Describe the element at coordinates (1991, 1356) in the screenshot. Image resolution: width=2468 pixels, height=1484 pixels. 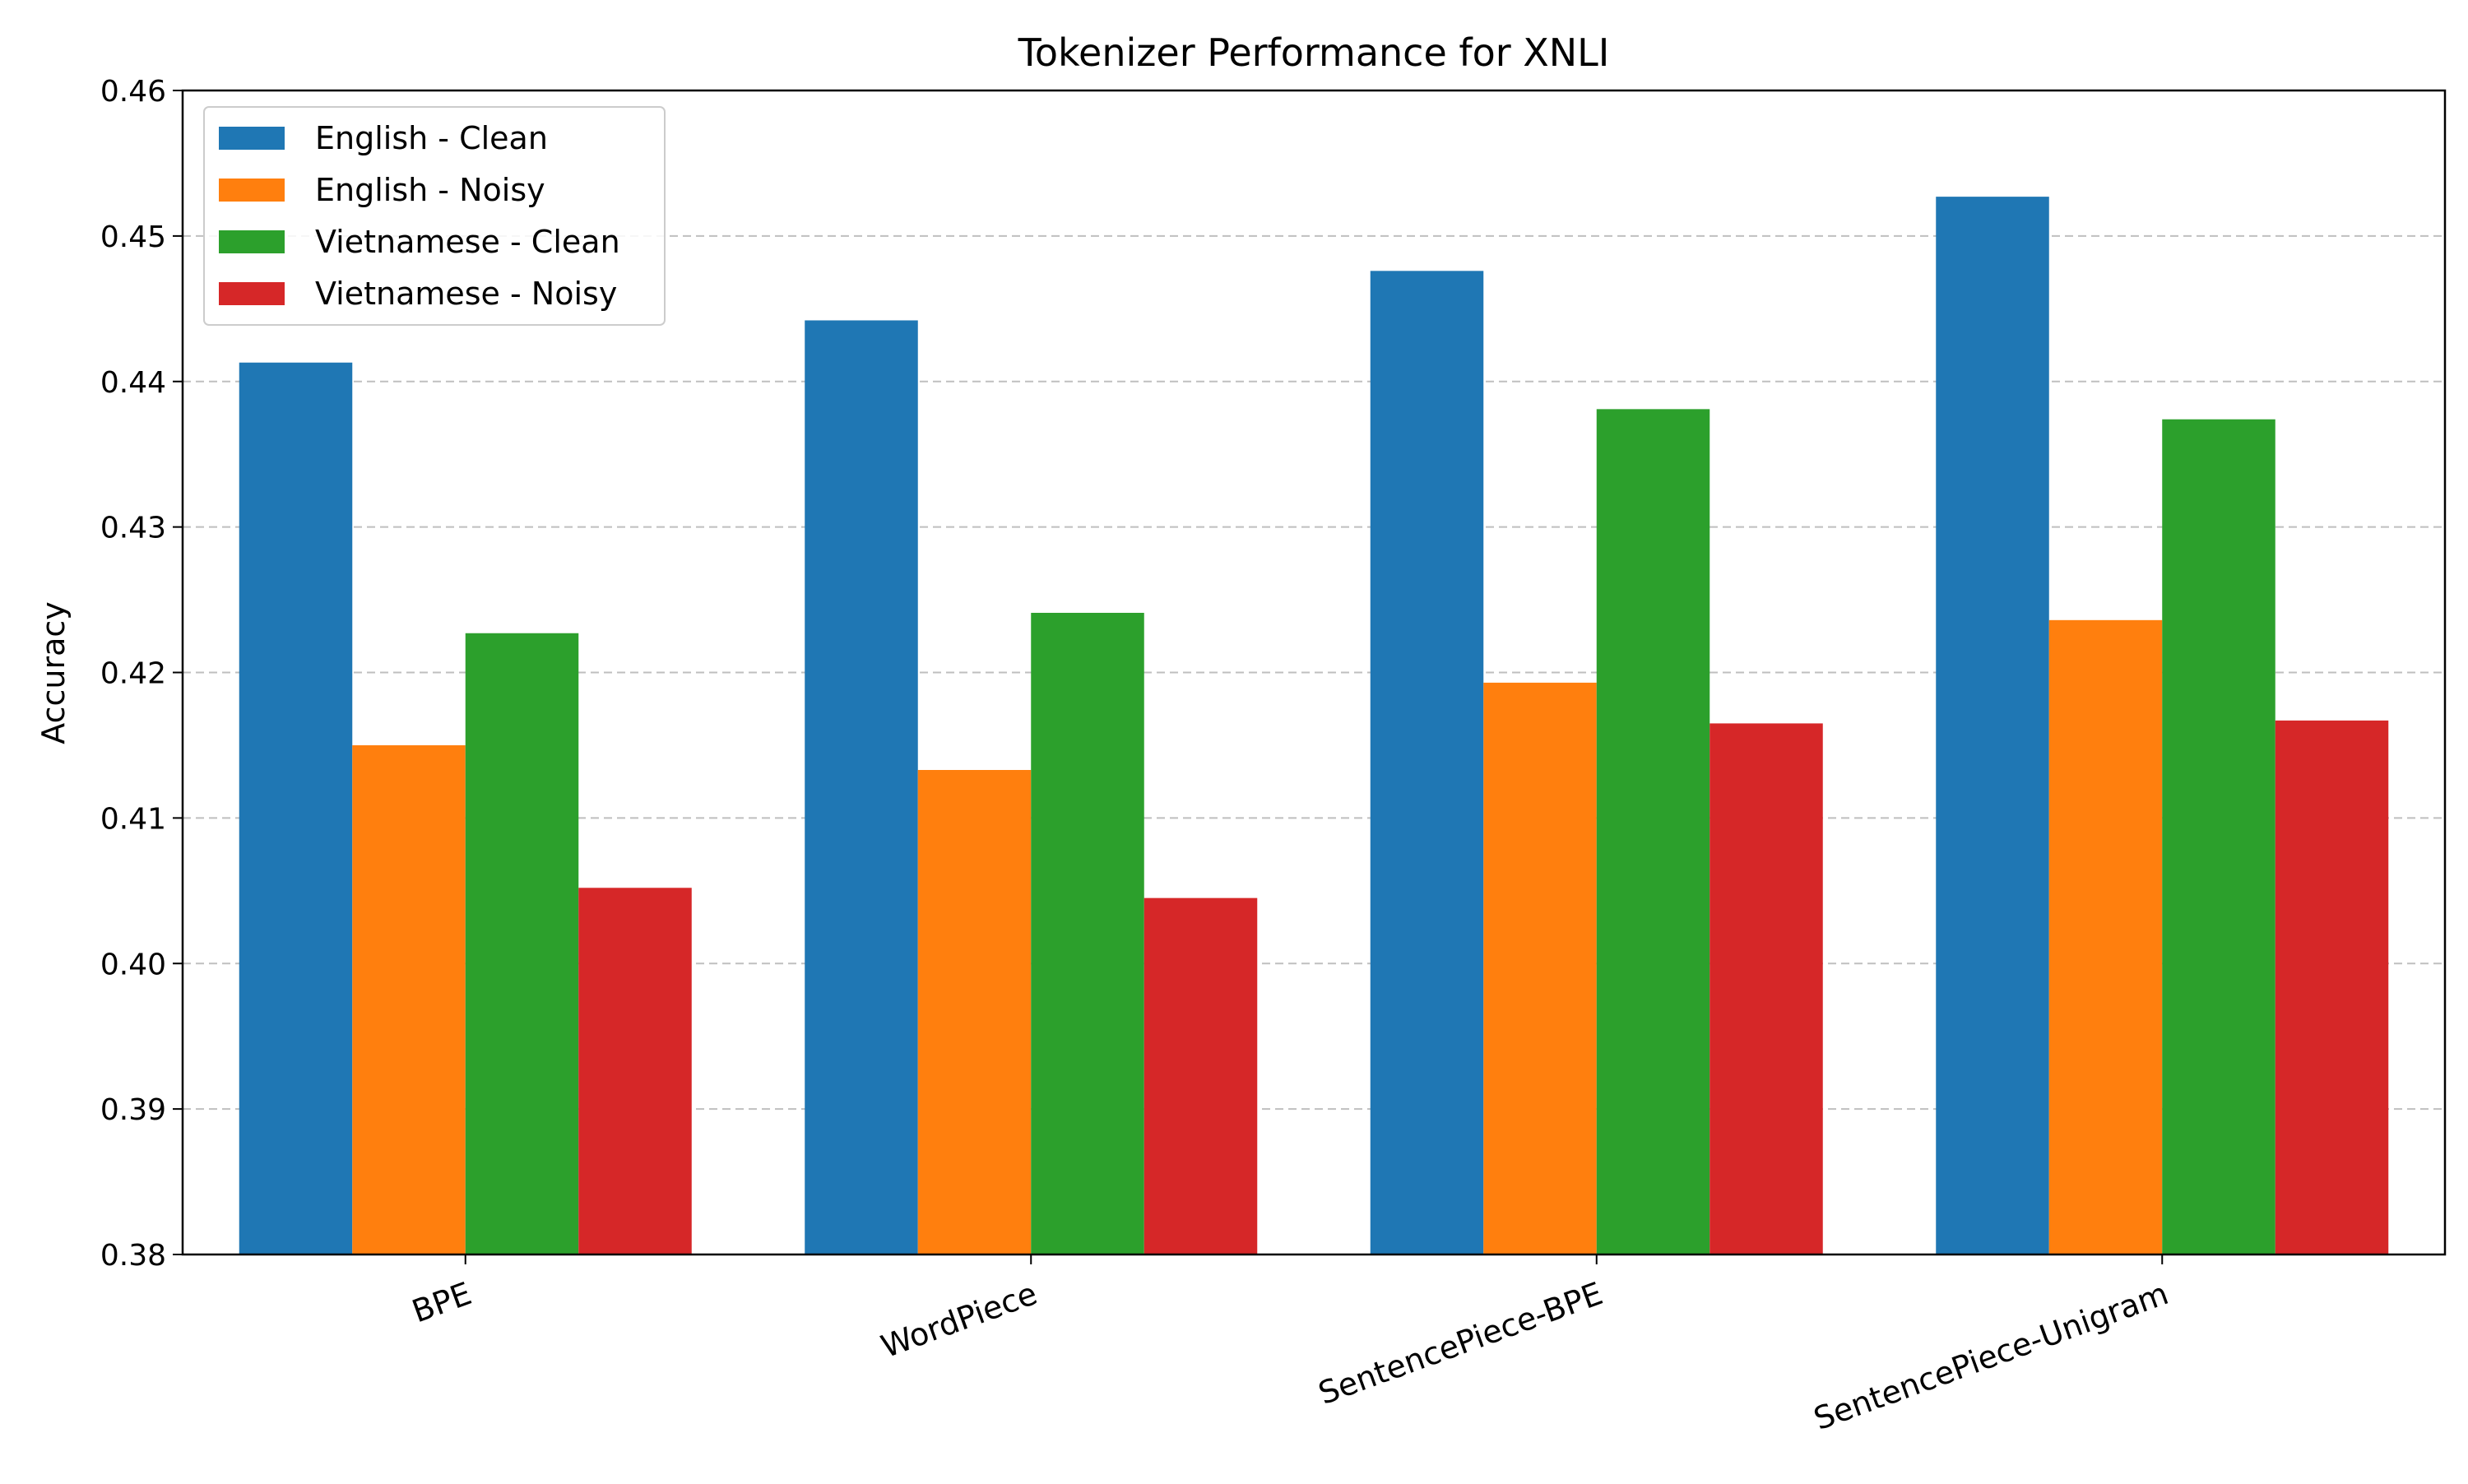
I see `x-tick-label: SentencePiece-Unigram` at that location.